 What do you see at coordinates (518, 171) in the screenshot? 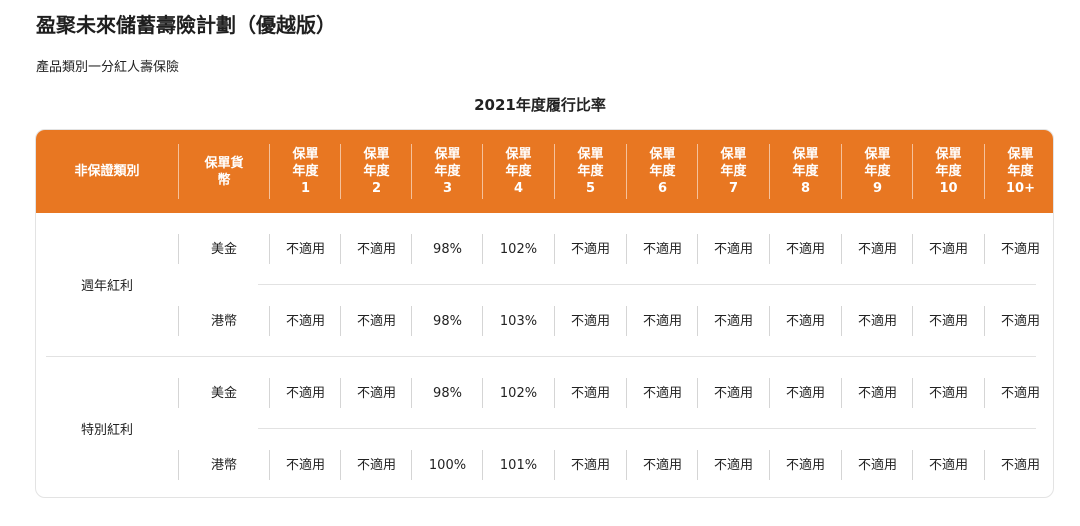
I see `header-policy-year-4: 保單 年度 4` at bounding box center [518, 171].